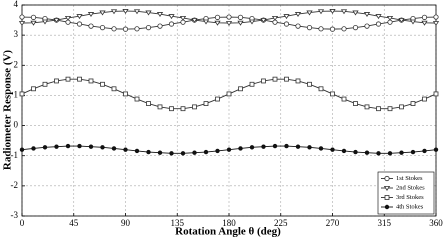  Describe the element at coordinates (410, 197) in the screenshot. I see `legend-label: 3rd Stokes` at that location.